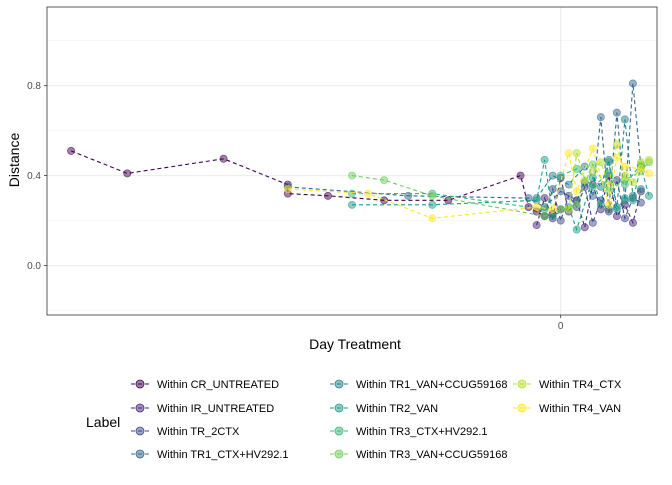 The width and height of the screenshot is (672, 485). I want to click on legend-item: Within IR_UNTREATED, so click(202, 409).